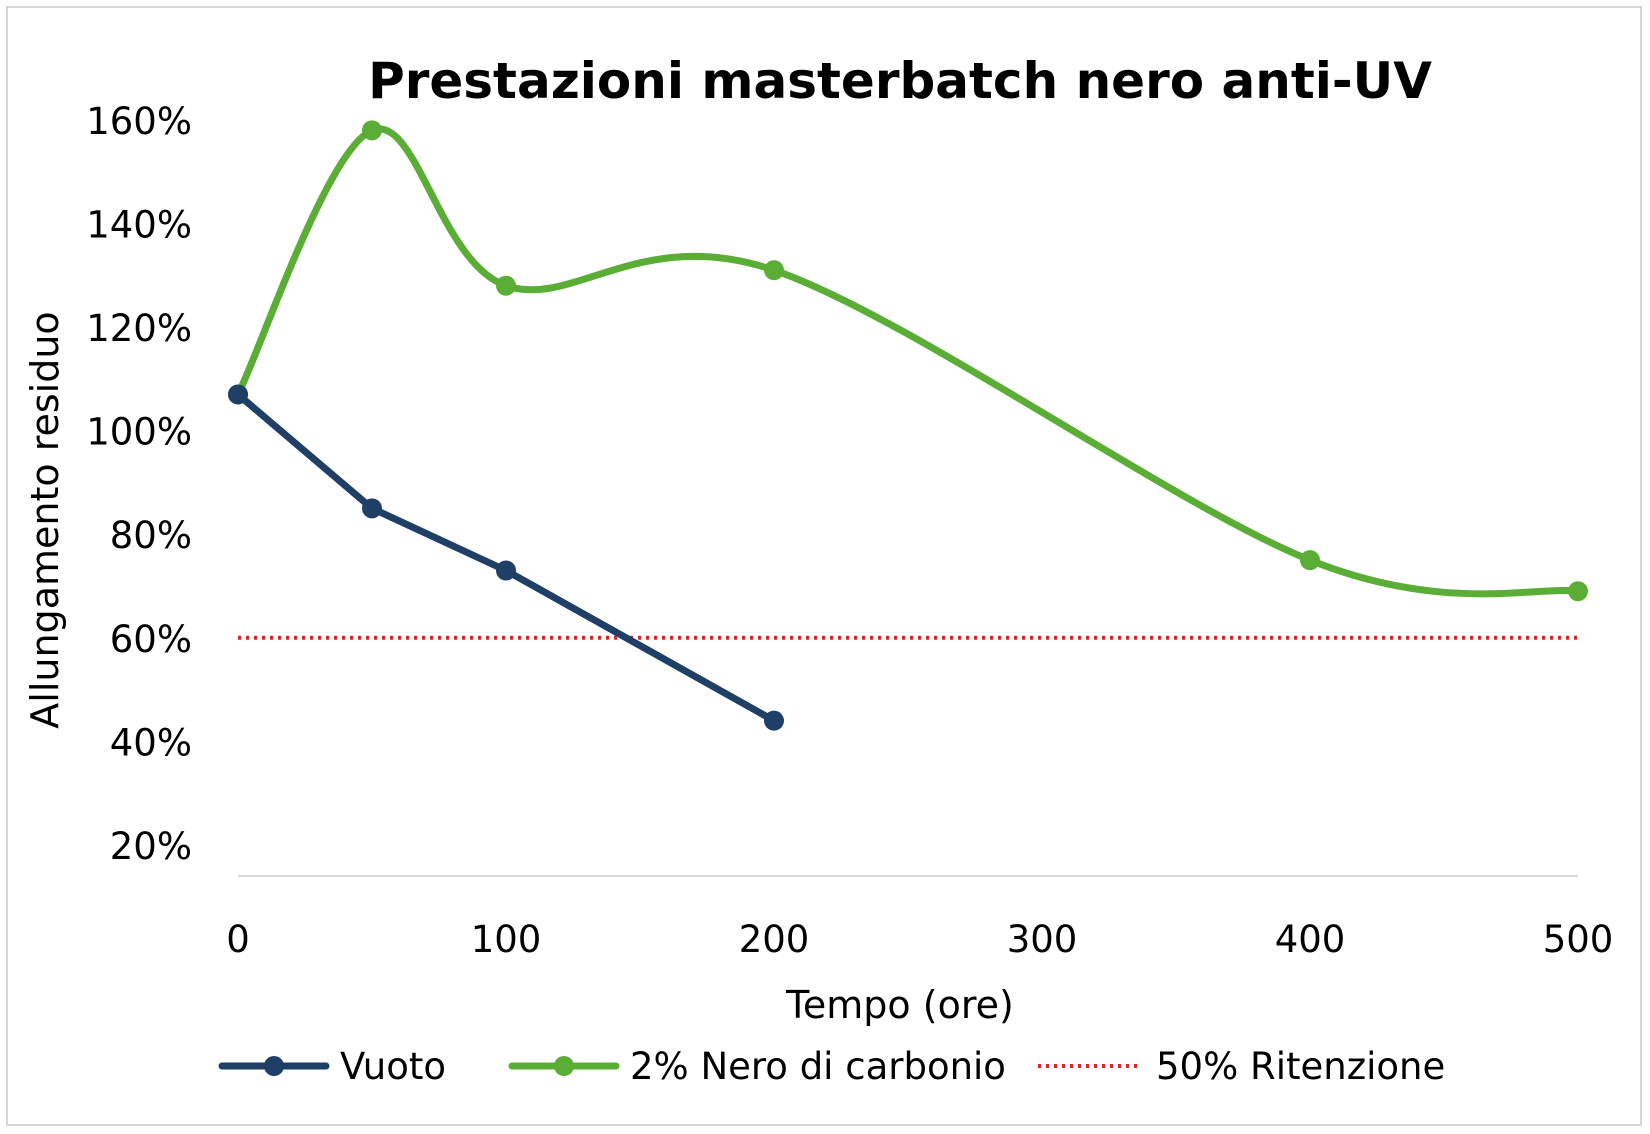 Image resolution: width=1650 pixels, height=1134 pixels. What do you see at coordinates (393, 1066) in the screenshot?
I see `legend-label-vuoto: Vuoto` at bounding box center [393, 1066].